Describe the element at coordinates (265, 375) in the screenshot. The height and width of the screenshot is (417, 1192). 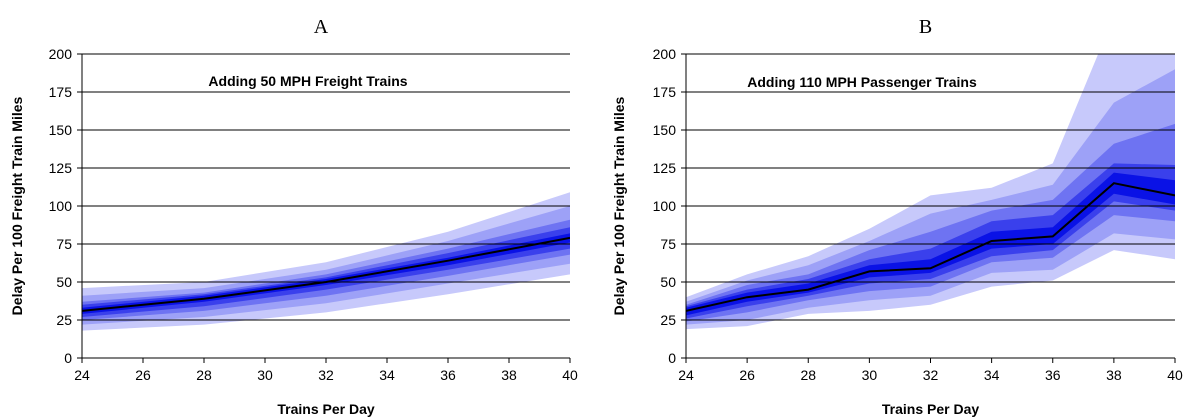
I see `panel-a-xtick-label: 30` at that location.